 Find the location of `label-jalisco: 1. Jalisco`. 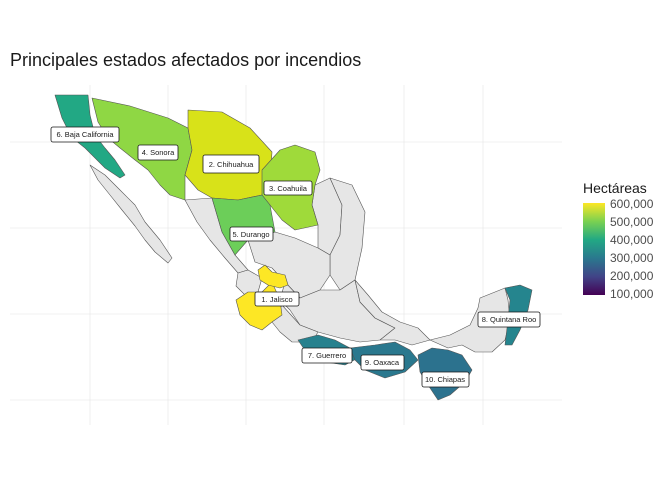

label-jalisco: 1. Jalisco is located at coordinates (277, 299).